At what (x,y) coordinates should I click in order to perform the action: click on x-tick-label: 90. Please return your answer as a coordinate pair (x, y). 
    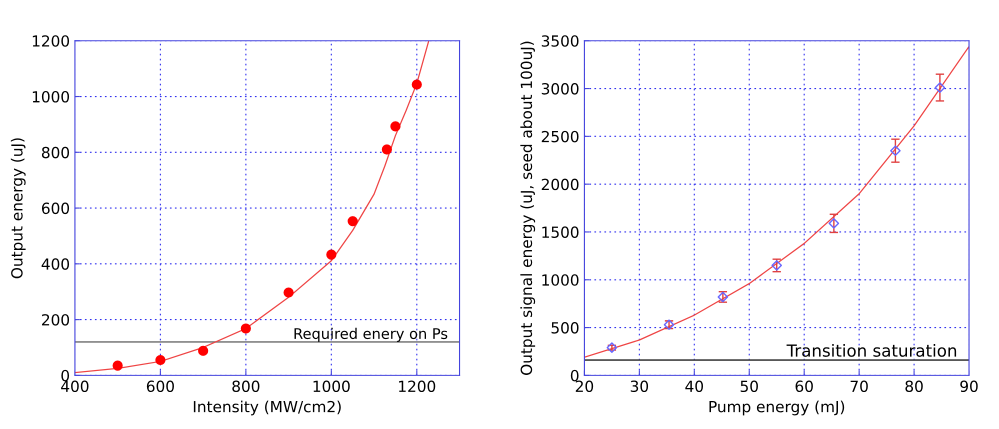
    Looking at the image, I should click on (969, 386).